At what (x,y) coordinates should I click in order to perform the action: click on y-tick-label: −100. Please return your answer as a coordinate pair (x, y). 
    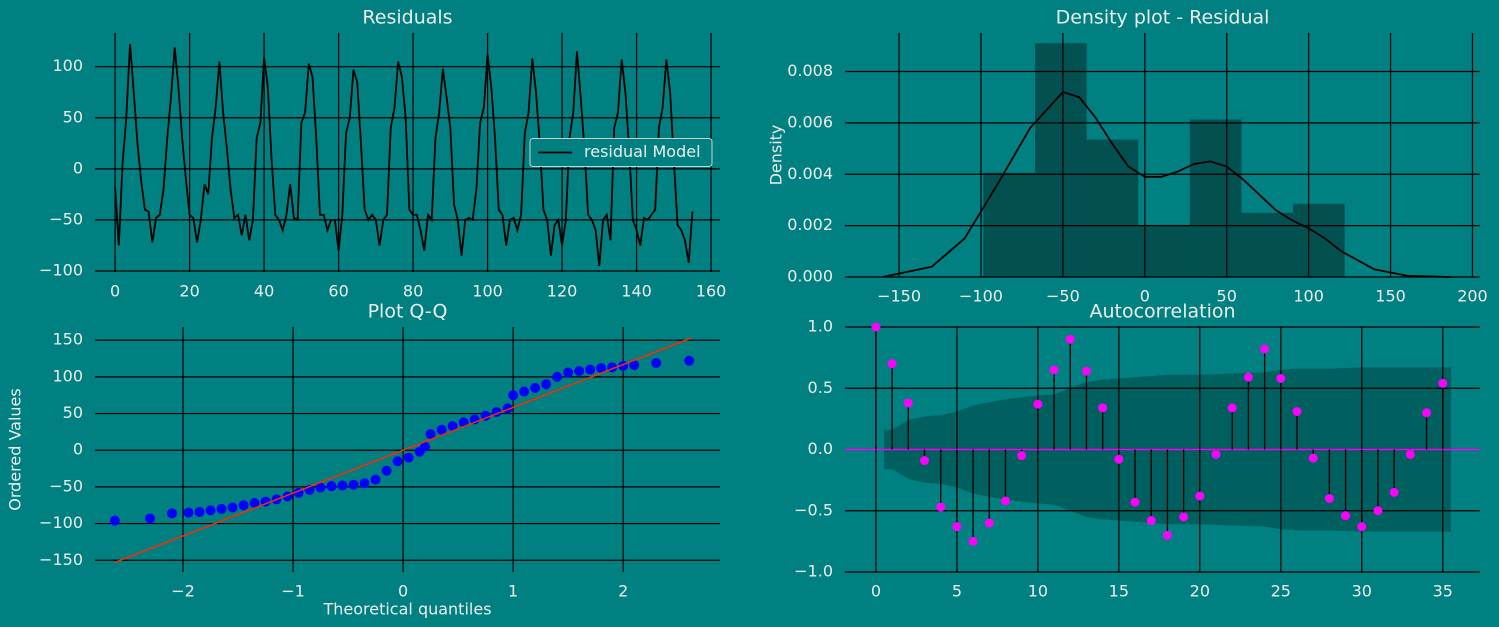
    Looking at the image, I should click on (61, 269).